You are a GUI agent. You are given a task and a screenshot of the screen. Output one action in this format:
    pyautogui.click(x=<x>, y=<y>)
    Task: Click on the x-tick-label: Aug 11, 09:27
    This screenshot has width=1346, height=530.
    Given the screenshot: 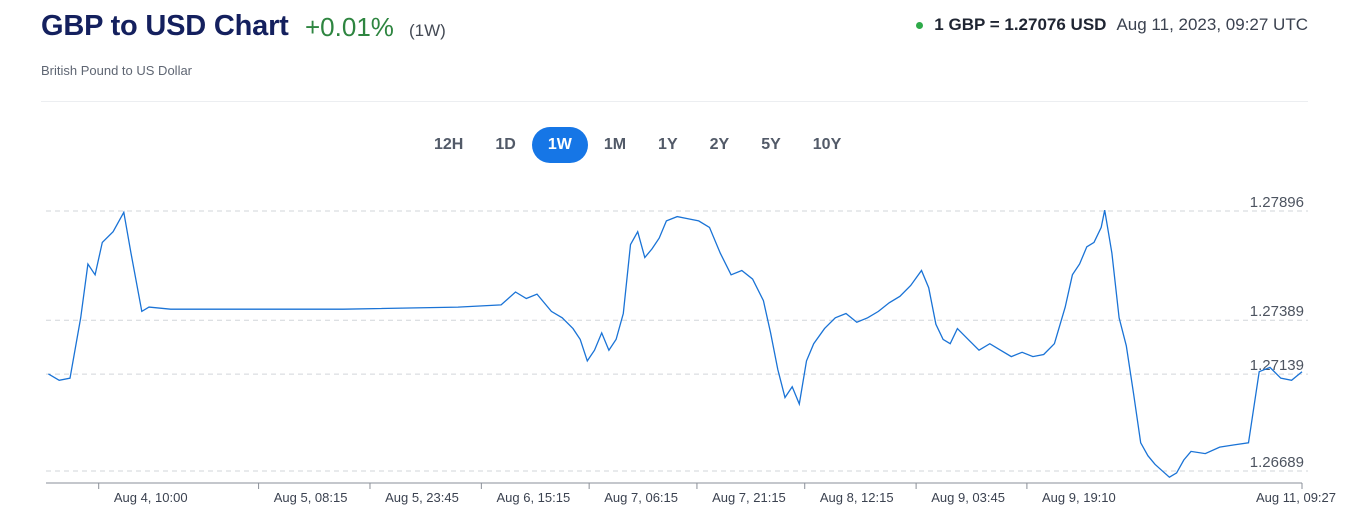 What is the action you would take?
    pyautogui.click(x=1296, y=497)
    